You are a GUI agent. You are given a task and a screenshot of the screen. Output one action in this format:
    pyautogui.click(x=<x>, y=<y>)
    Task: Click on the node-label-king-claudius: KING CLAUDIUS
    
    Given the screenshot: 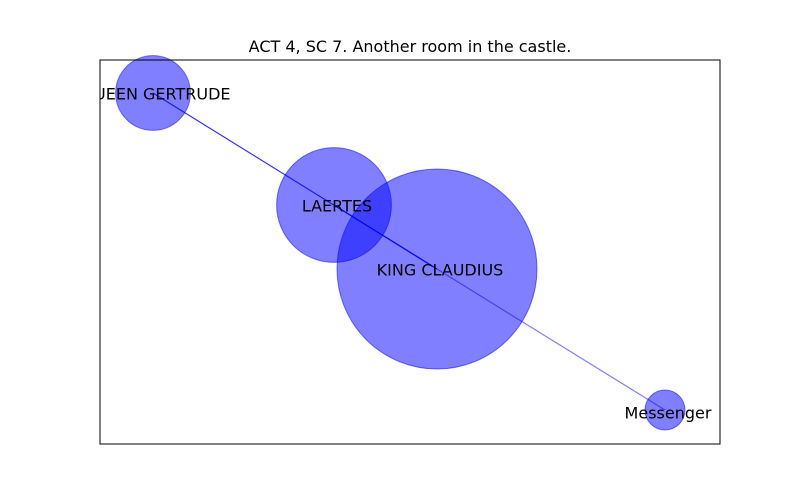 What is the action you would take?
    pyautogui.click(x=440, y=270)
    